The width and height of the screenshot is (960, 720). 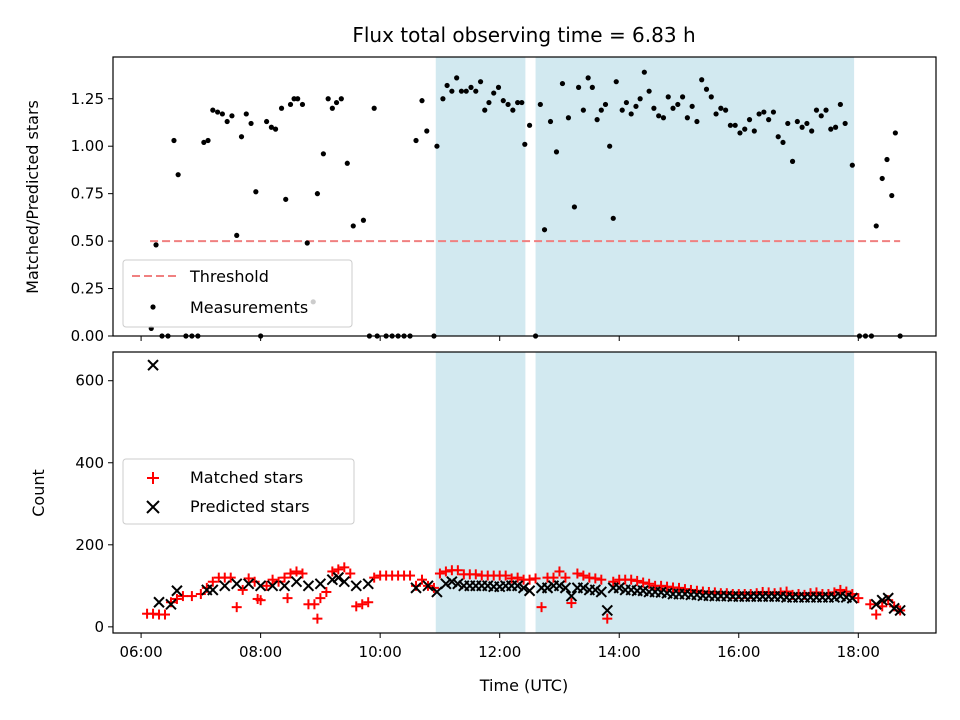 What do you see at coordinates (153, 478) in the screenshot?
I see `legend-matched-swatch` at bounding box center [153, 478].